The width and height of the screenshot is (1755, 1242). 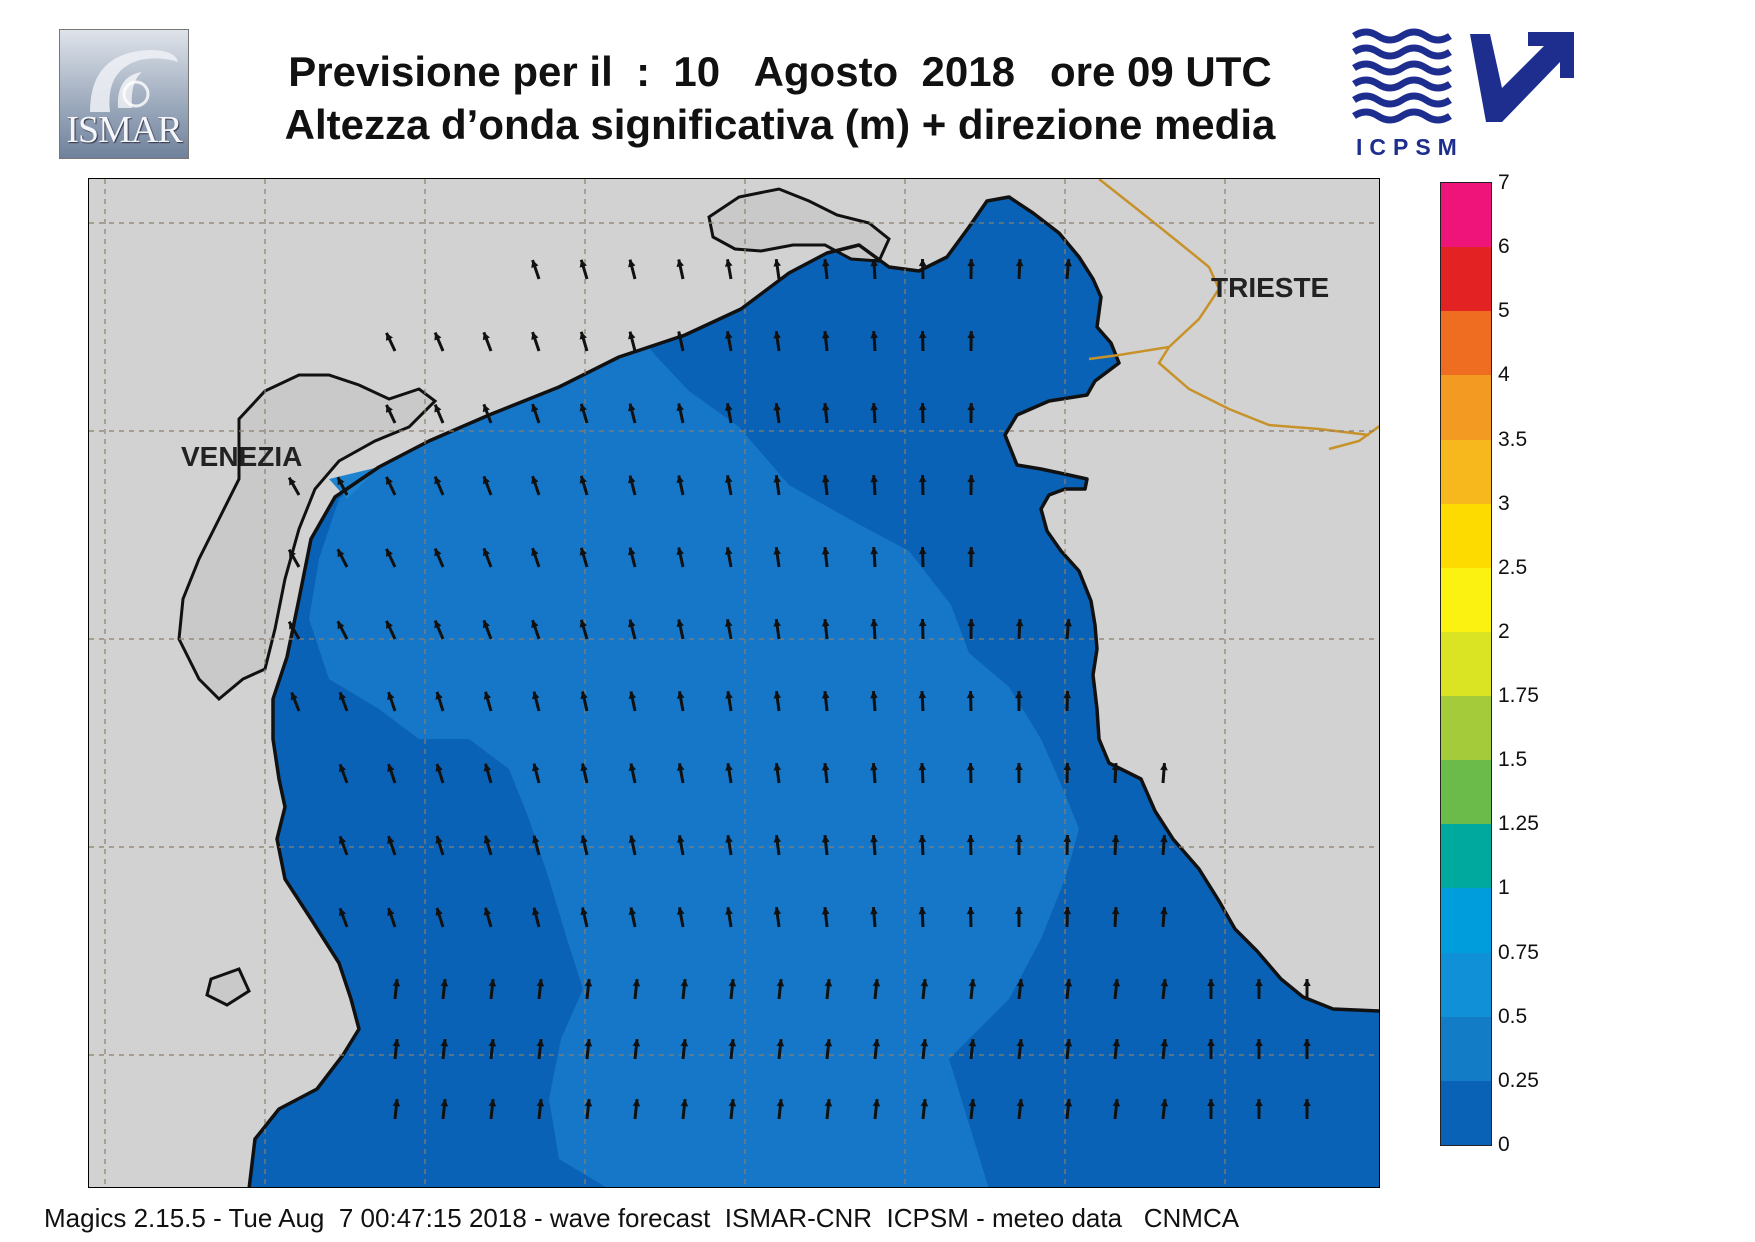 What do you see at coordinates (1504, 888) in the screenshot?
I see `legend-tick-label: 1` at bounding box center [1504, 888].